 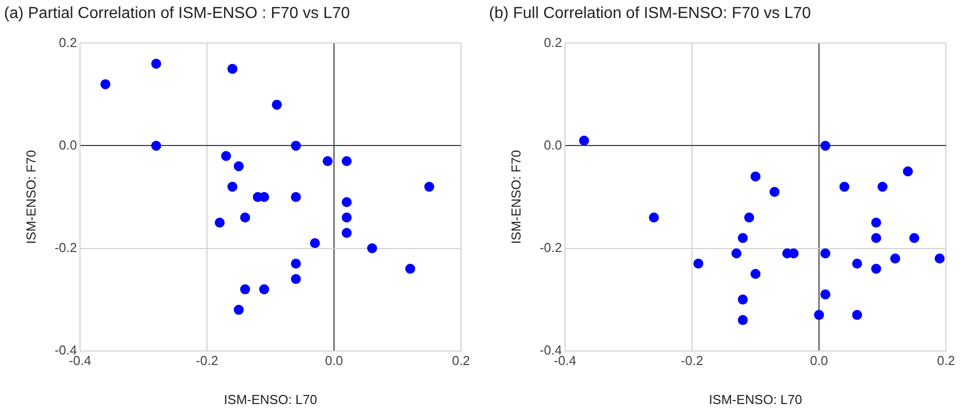 I want to click on chart-title: (a) Partial Correlation of ISM-ENSO : F70 vs L70, so click(x=177, y=13).